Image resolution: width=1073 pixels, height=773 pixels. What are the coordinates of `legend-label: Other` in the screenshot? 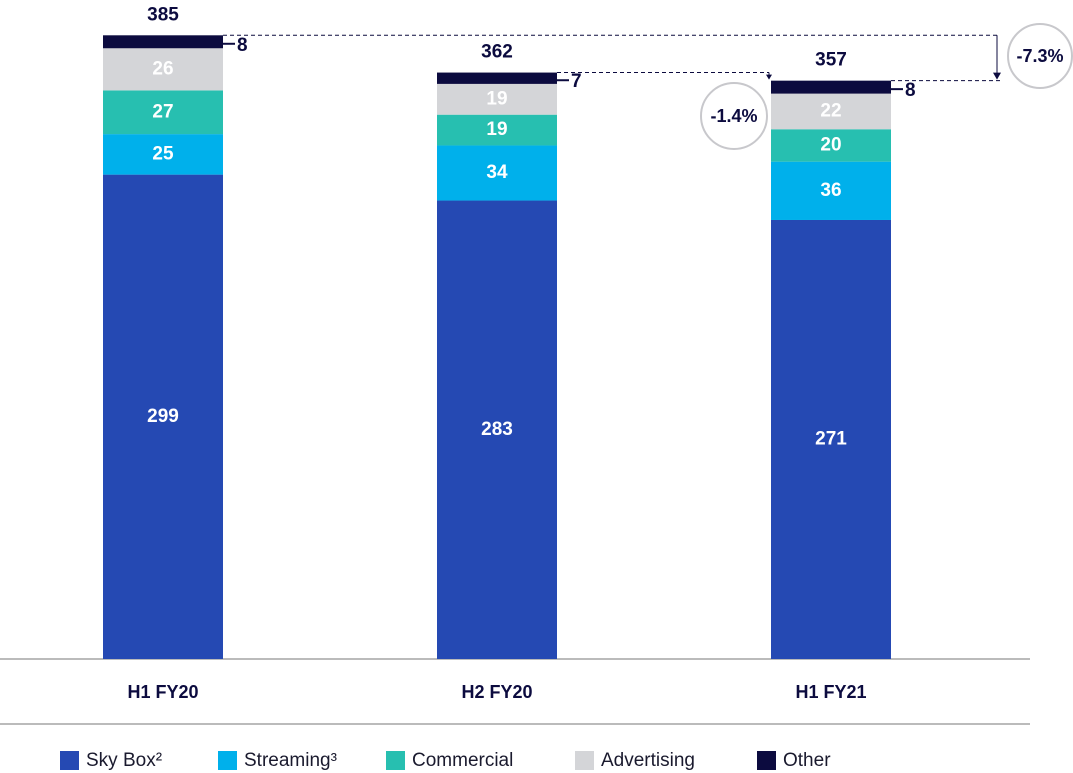 It's located at (807, 760).